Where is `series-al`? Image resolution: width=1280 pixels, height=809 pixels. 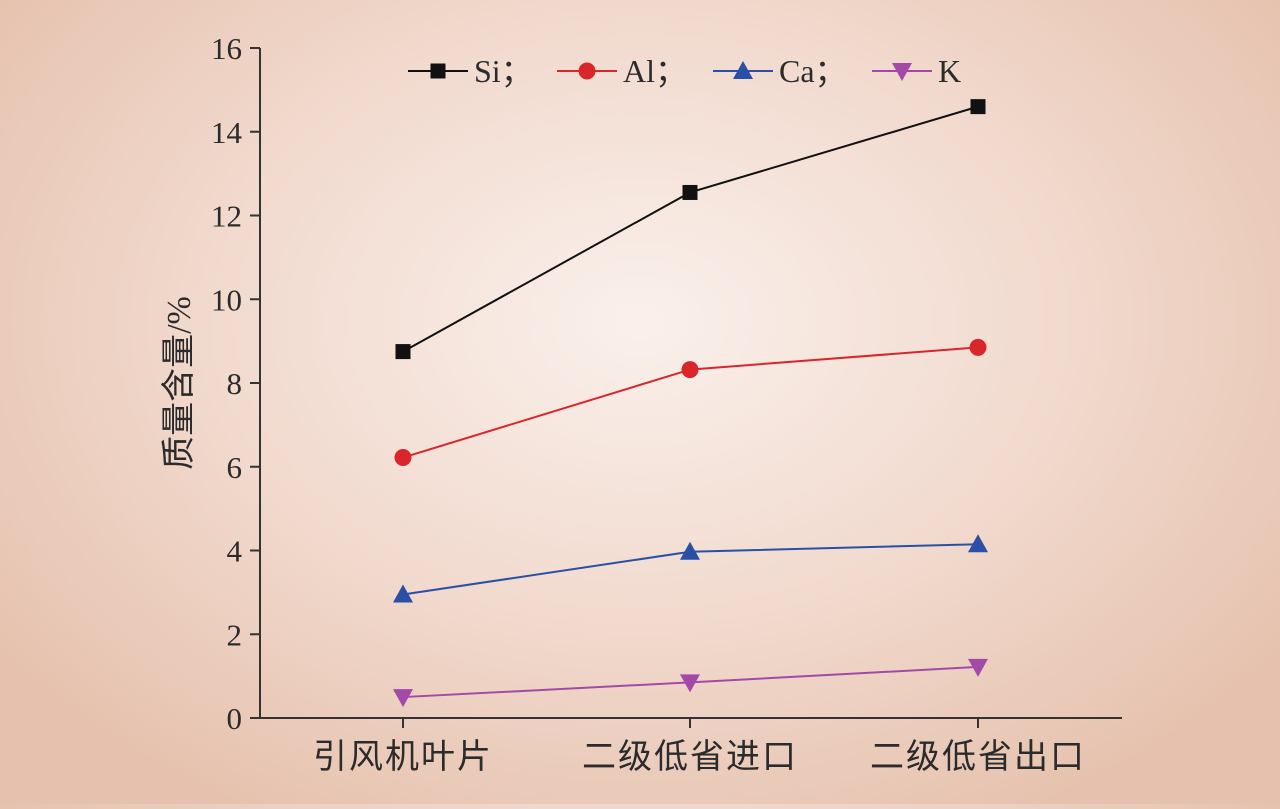
series-al is located at coordinates (690, 402).